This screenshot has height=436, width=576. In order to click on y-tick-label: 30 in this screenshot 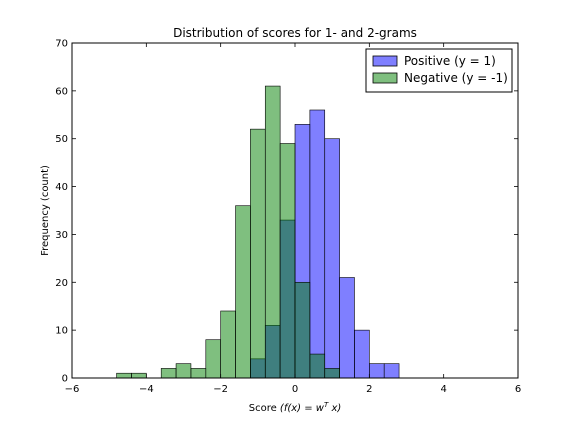, I will do `click(61, 235)`.